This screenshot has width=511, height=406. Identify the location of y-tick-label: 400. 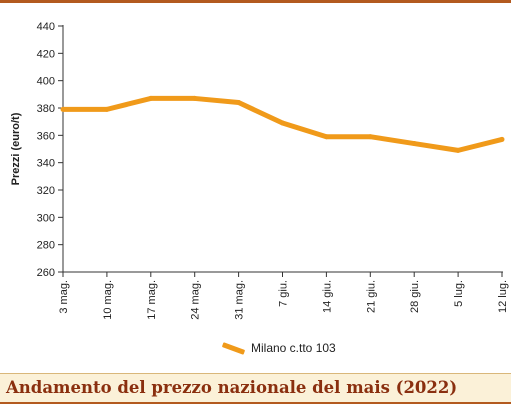
(46, 82).